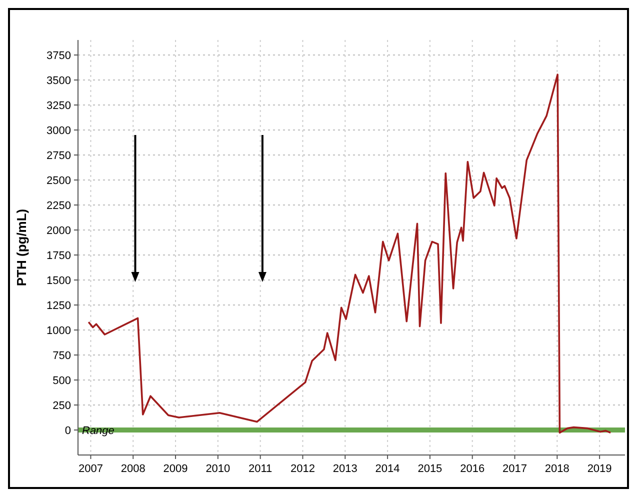 Image resolution: width=637 pixels, height=497 pixels. What do you see at coordinates (58, 306) in the screenshot?
I see `y-tick-label: 1250` at bounding box center [58, 306].